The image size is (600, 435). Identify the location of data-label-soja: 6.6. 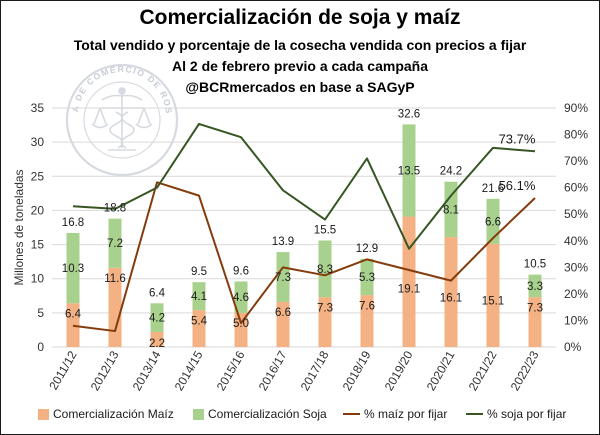
(493, 222).